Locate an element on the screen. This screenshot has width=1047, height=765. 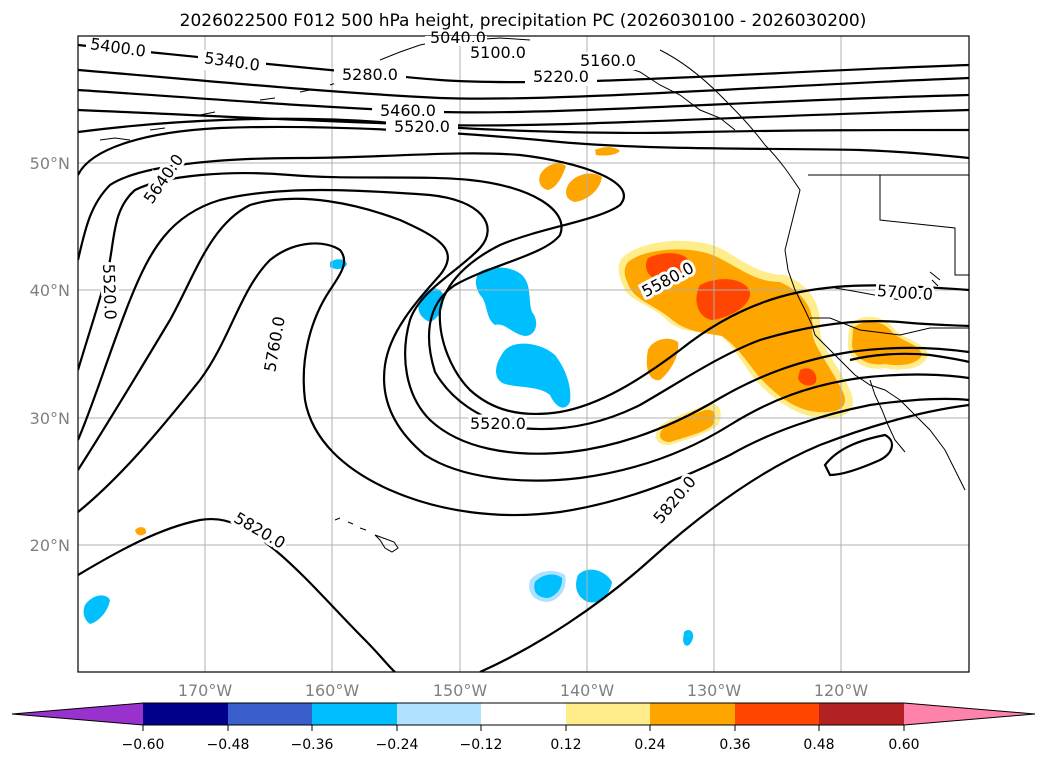
colorbar-ticks is located at coordinates (523, 728).